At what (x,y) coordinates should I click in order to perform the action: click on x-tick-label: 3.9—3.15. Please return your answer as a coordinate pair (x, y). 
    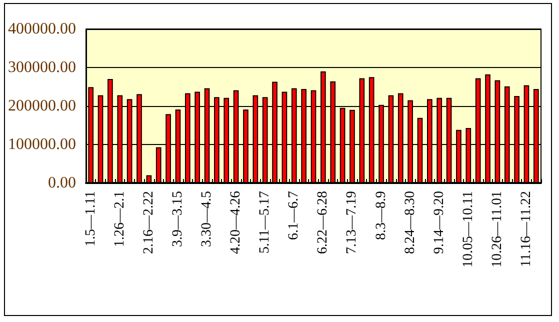
    Looking at the image, I should click on (178, 219).